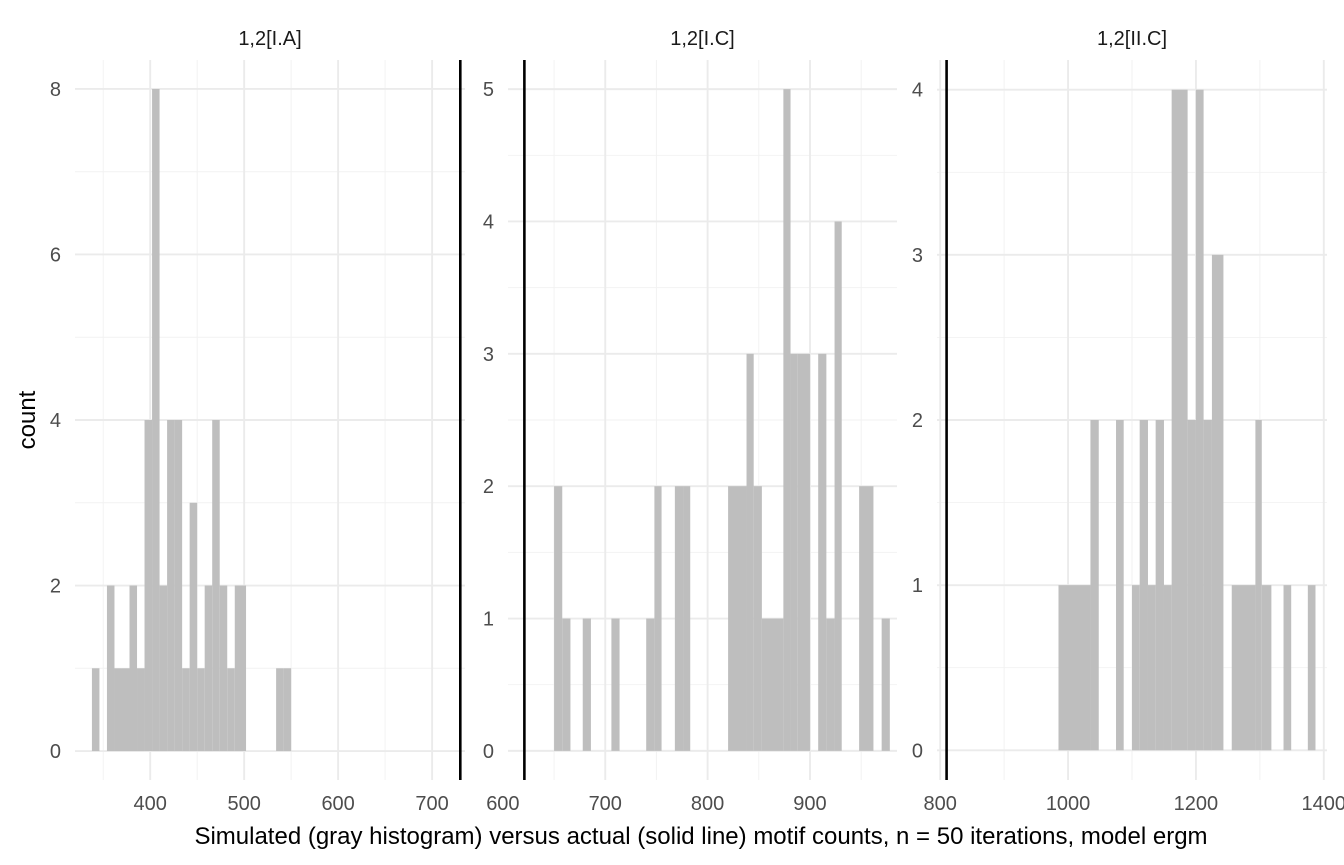 The height and width of the screenshot is (865, 1344). What do you see at coordinates (27, 419) in the screenshot?
I see `y-axis-title: count` at bounding box center [27, 419].